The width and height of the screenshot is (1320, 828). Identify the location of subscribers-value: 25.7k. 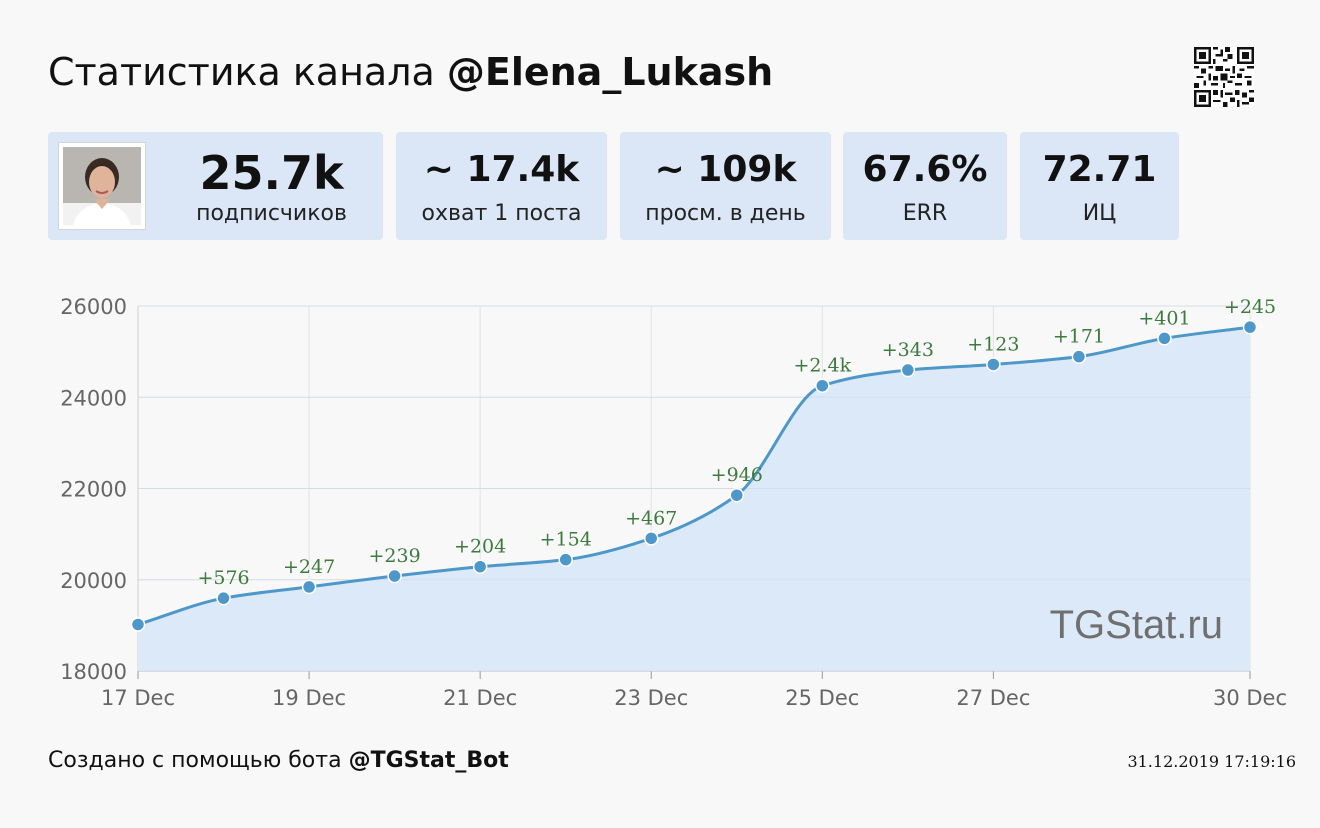
(271, 173).